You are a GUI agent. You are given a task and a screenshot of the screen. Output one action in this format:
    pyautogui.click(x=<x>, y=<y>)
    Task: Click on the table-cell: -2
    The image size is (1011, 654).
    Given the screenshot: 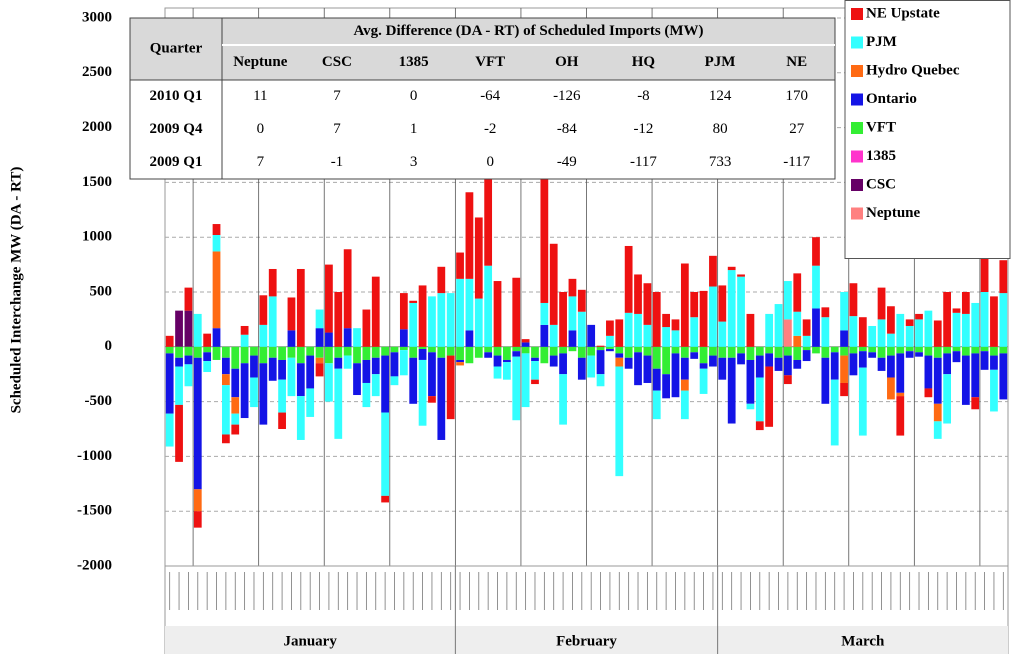 What is the action you would take?
    pyautogui.click(x=490, y=129)
    